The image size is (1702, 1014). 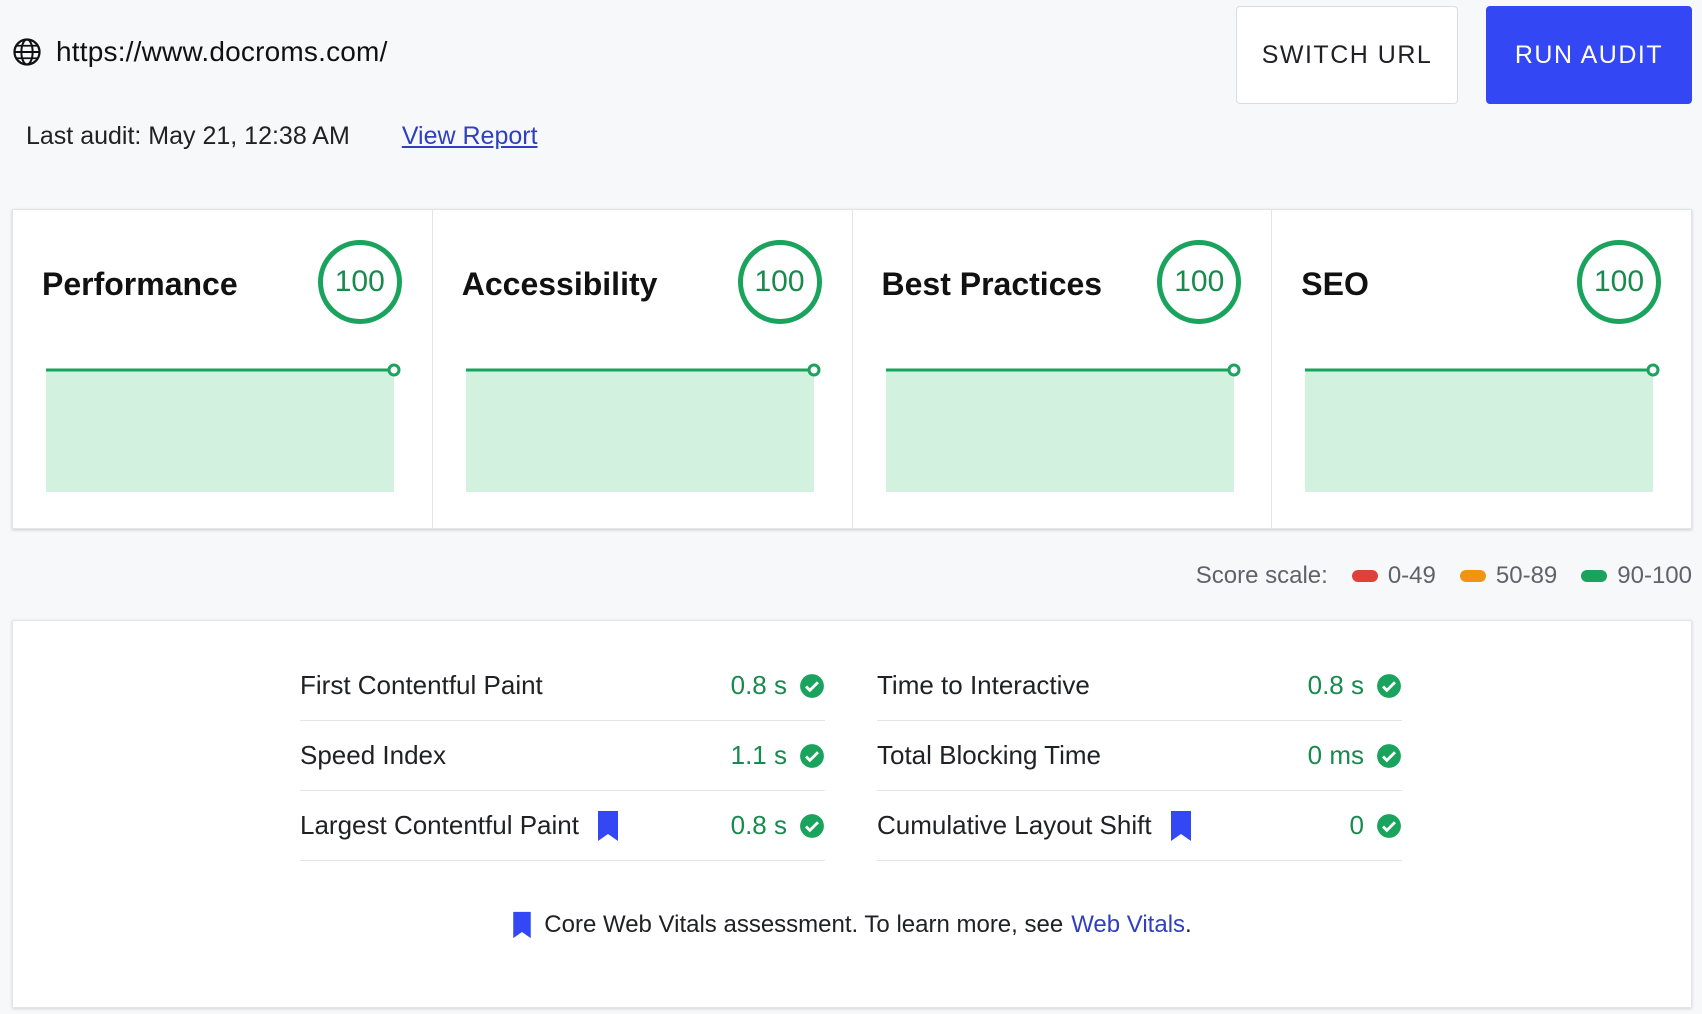 I want to click on metric-label: Time to Interactive, so click(x=983, y=685).